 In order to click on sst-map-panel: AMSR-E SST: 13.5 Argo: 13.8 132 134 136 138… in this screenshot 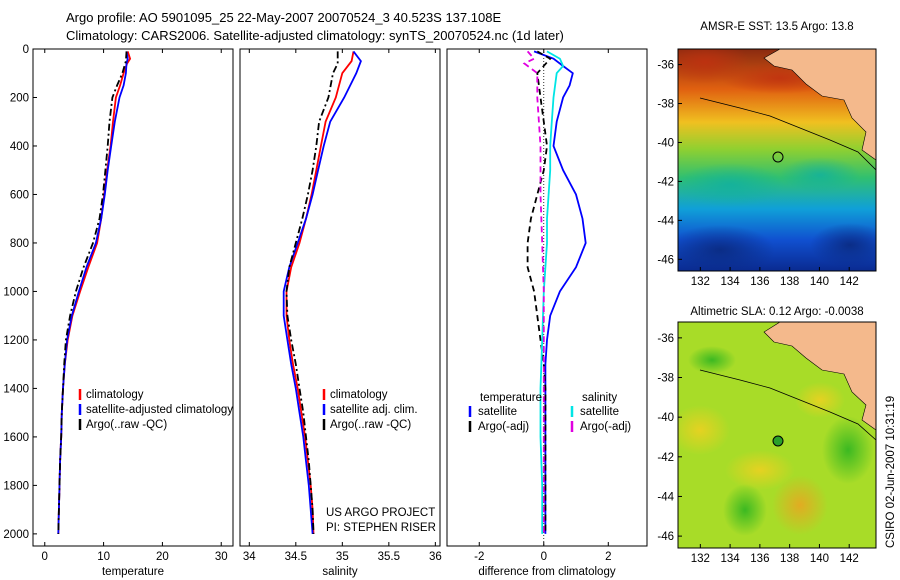, I will do `click(767, 154)`.